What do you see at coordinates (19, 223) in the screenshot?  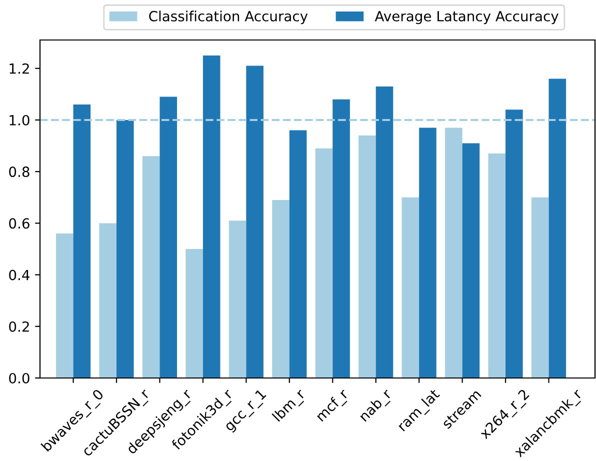 I see `y-tick-label: 0.6` at bounding box center [19, 223].